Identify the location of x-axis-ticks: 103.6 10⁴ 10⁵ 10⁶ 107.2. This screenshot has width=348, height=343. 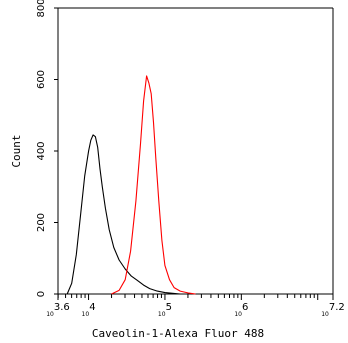
(195, 306).